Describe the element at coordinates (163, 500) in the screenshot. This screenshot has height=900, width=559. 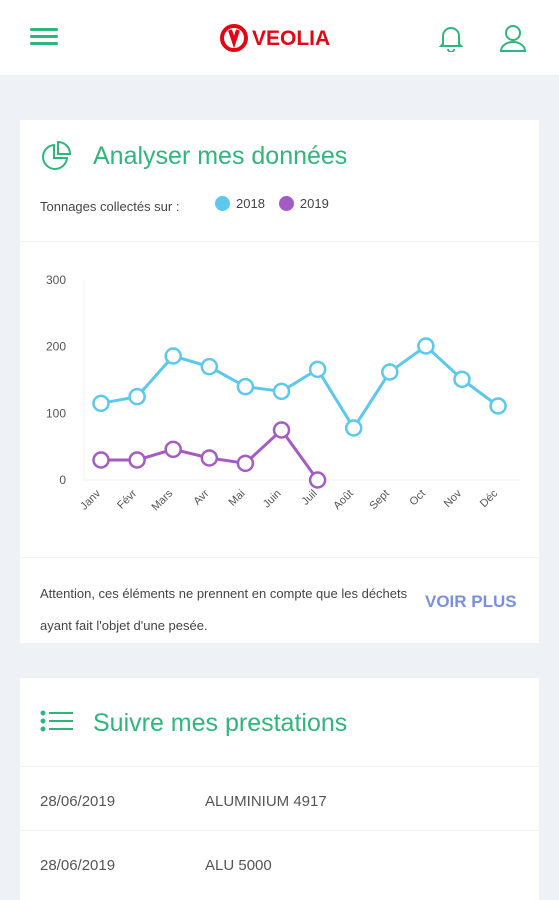
I see `x-tick-label: Mars` at that location.